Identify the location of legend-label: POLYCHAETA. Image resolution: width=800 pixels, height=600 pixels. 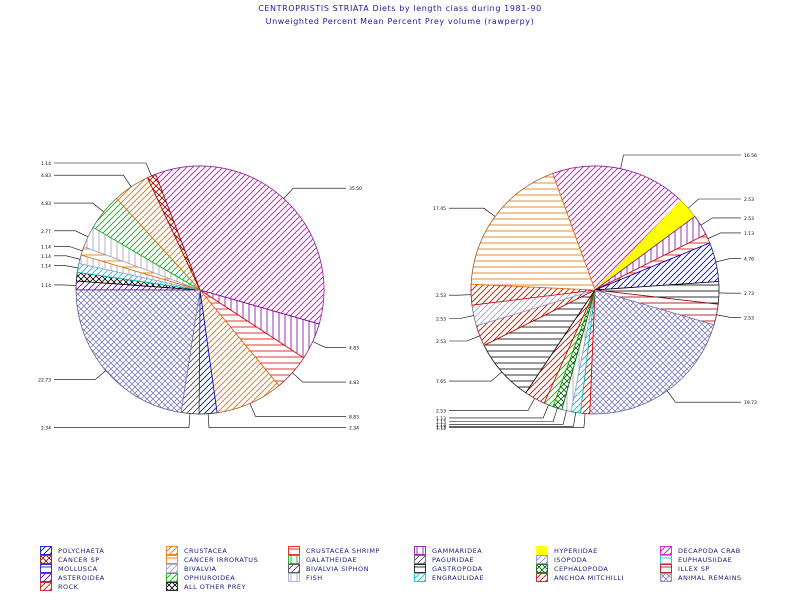
(81, 551).